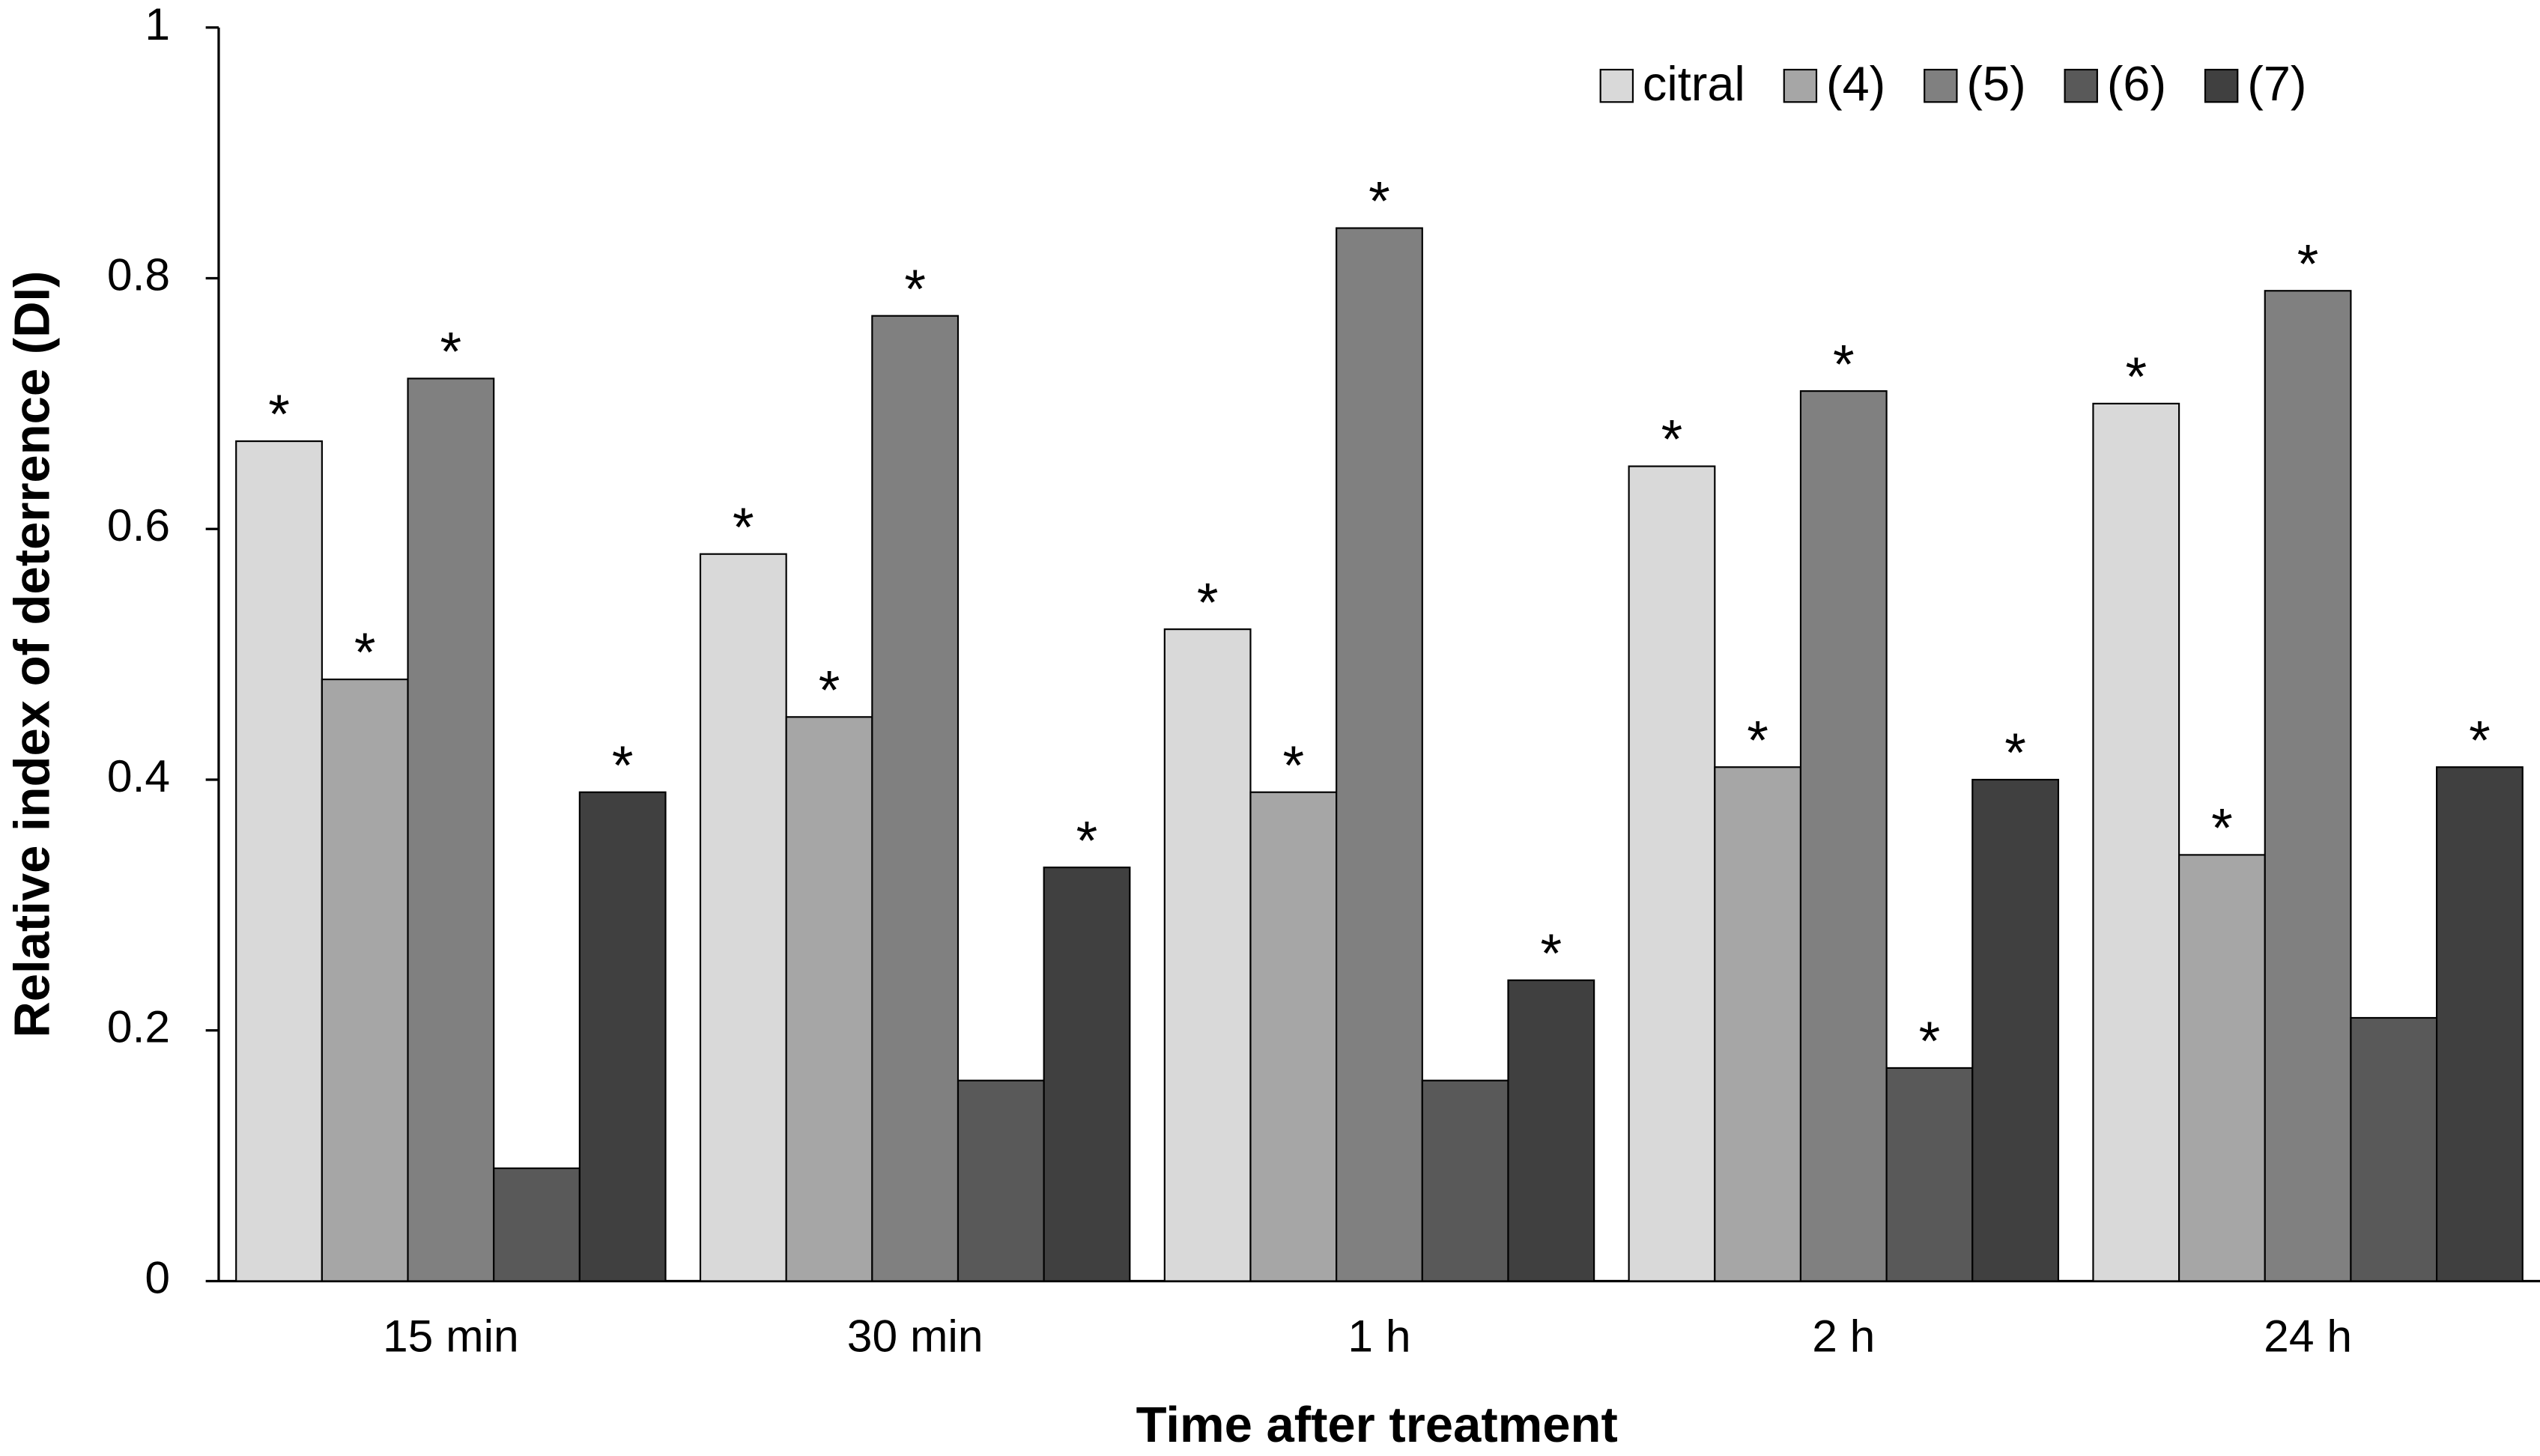 The image size is (2540, 1456). What do you see at coordinates (138, 274) in the screenshot?
I see `y-tick-label: 0.8` at bounding box center [138, 274].